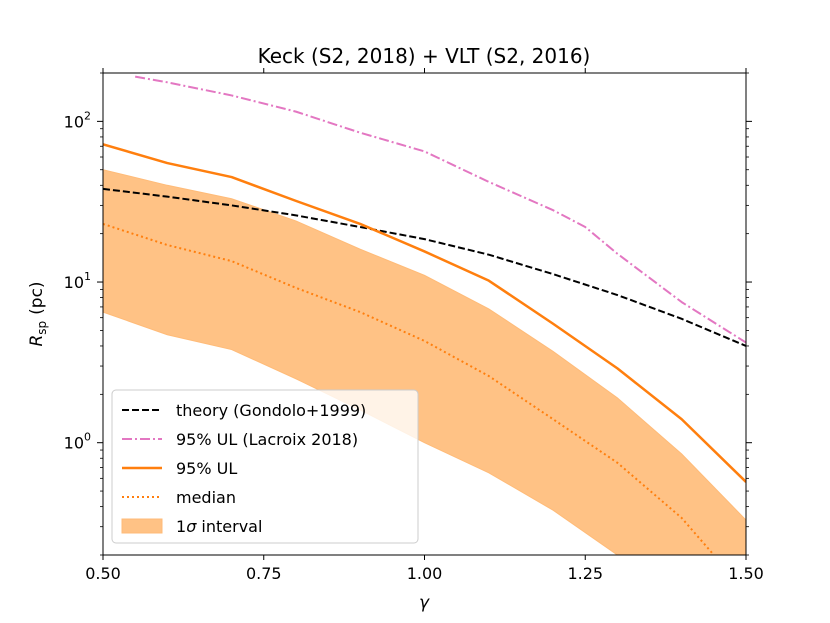  Describe the element at coordinates (271, 410) in the screenshot. I see `legend-label: theory (Gondolo+1999)` at that location.